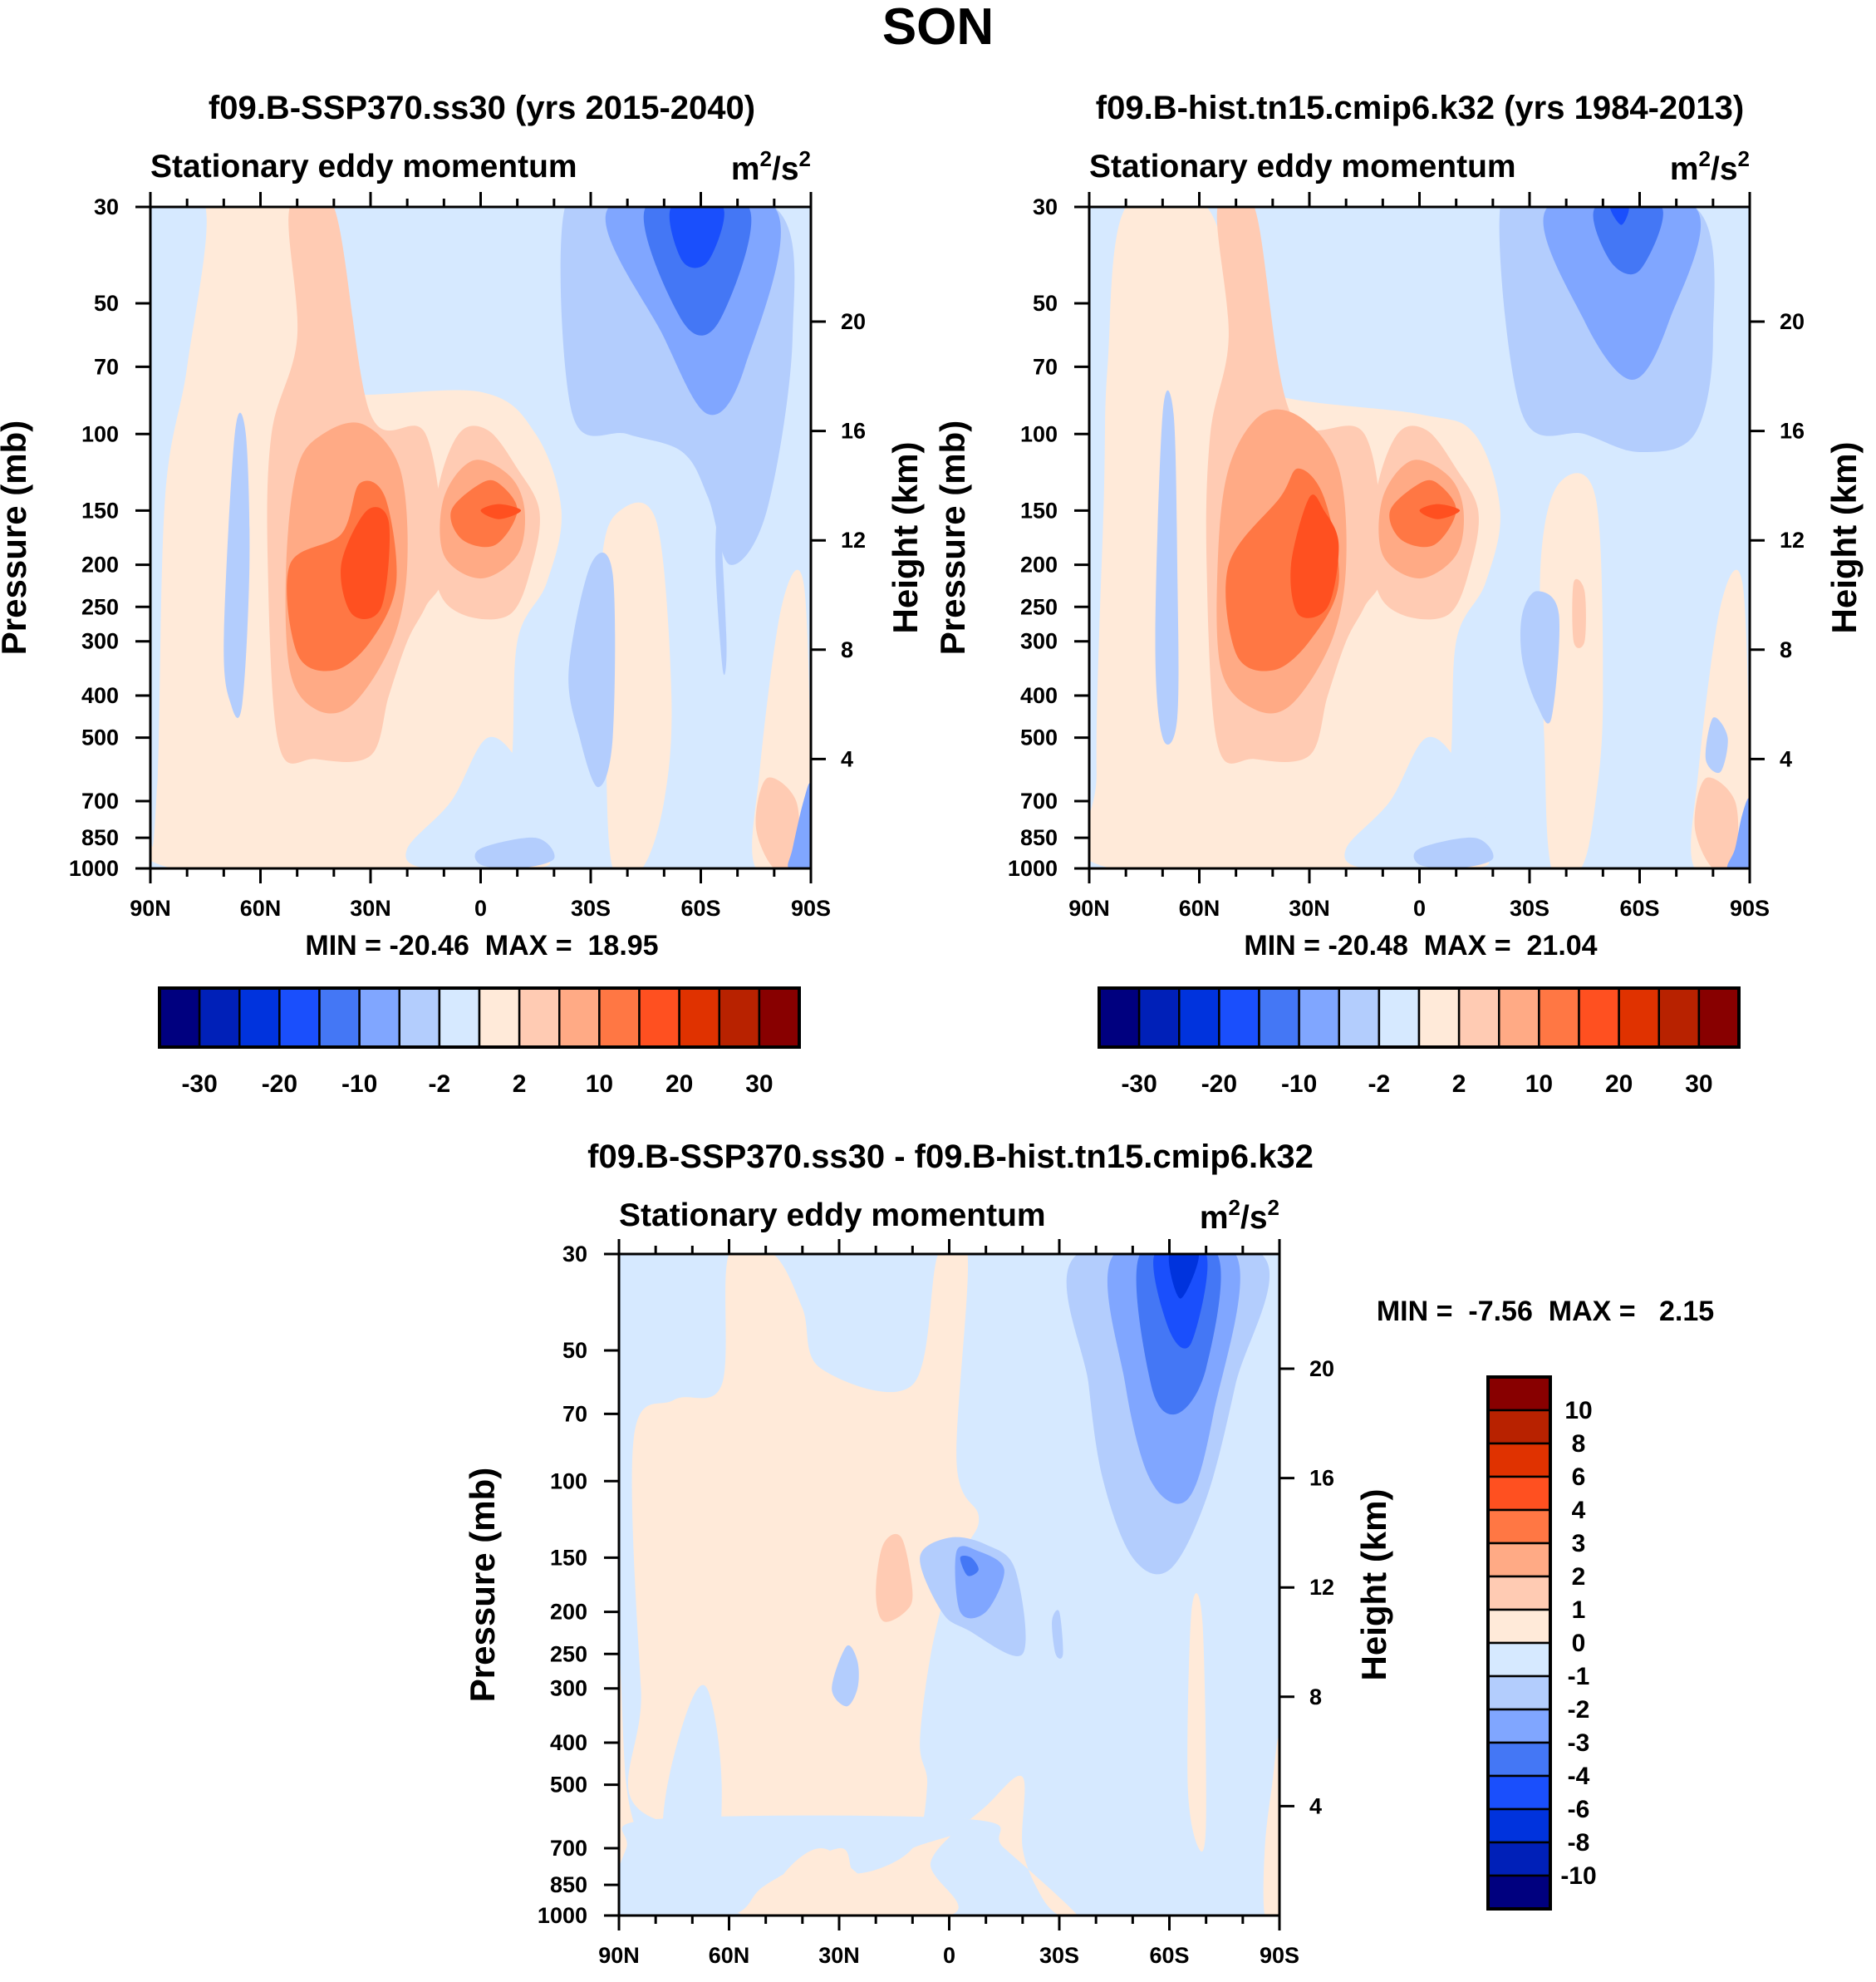 The width and height of the screenshot is (1876, 1982). I want to click on colorbar-label: 6, so click(1579, 1477).